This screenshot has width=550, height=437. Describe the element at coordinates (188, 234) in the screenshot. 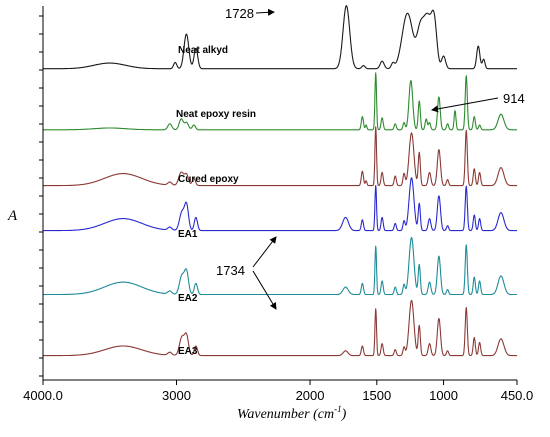

I see `series-label-ea1: EA1` at that location.